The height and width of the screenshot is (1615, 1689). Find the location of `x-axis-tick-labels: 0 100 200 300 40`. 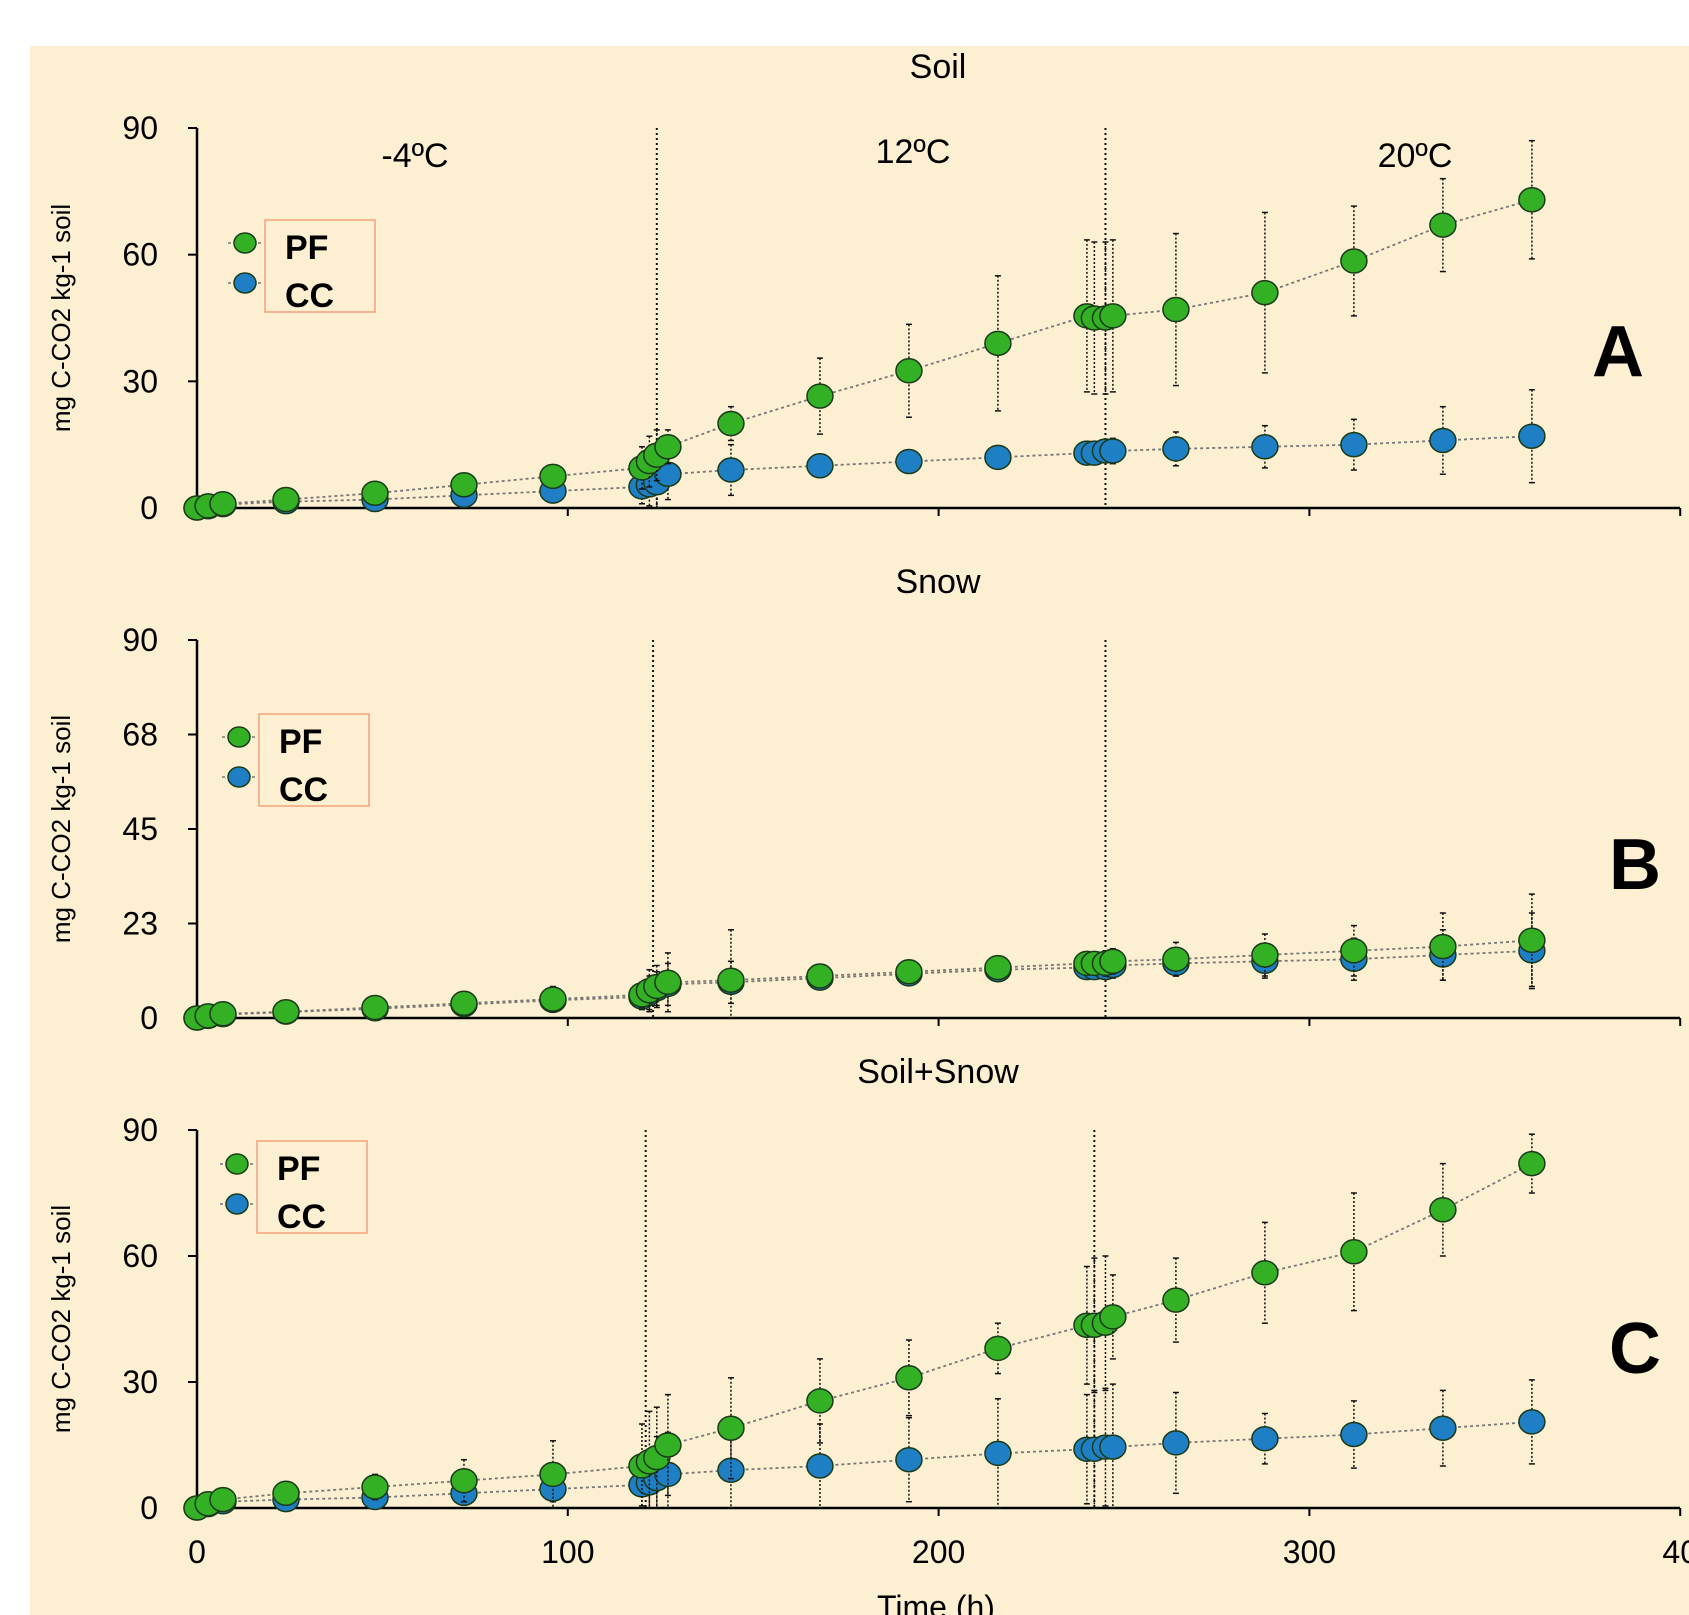

x-axis-tick-labels: 0 100 200 300 40 is located at coordinates (938, 1552).